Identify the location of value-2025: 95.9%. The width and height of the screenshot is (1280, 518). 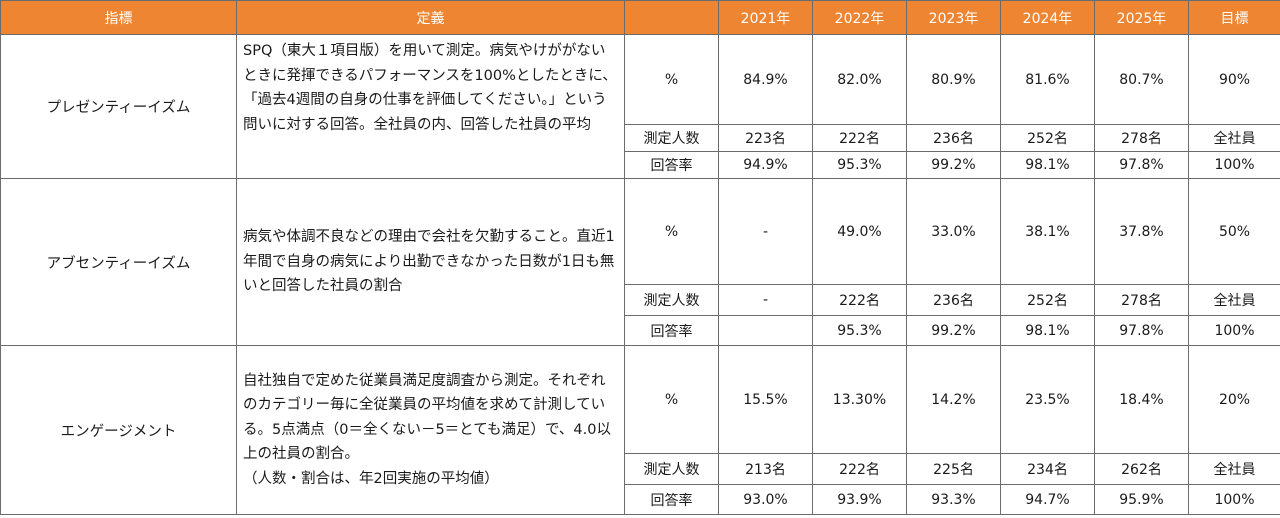
(1141, 499).